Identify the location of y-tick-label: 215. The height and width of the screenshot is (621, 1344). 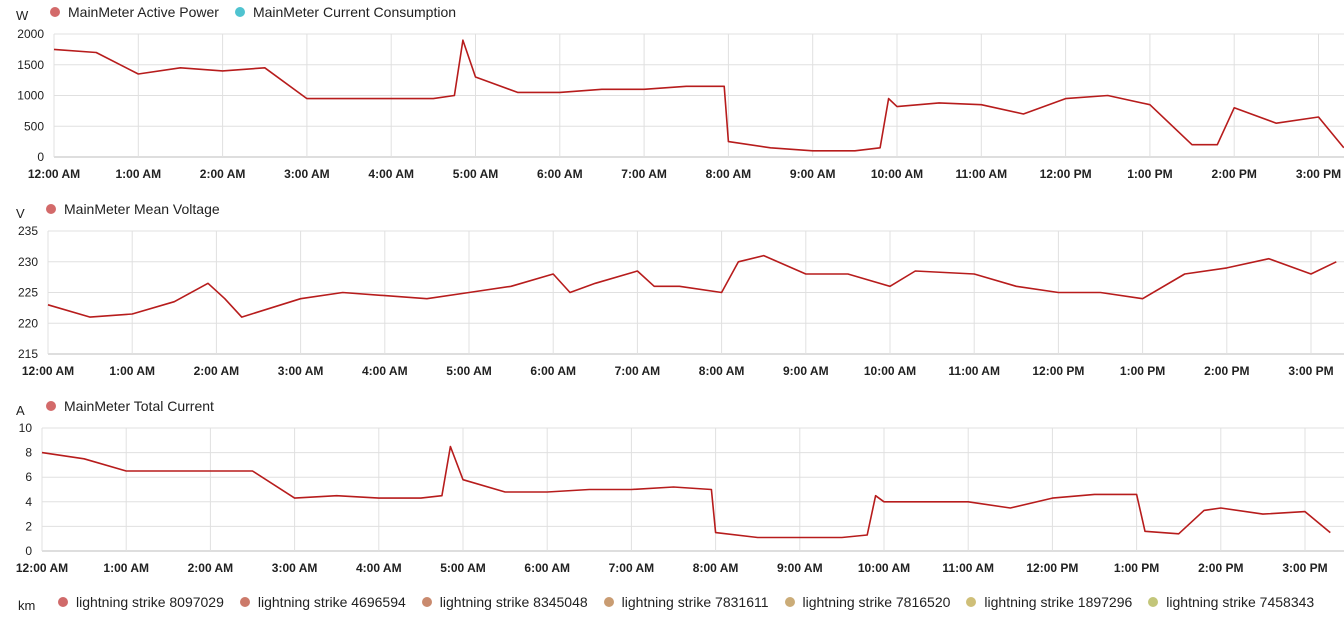
(28, 354).